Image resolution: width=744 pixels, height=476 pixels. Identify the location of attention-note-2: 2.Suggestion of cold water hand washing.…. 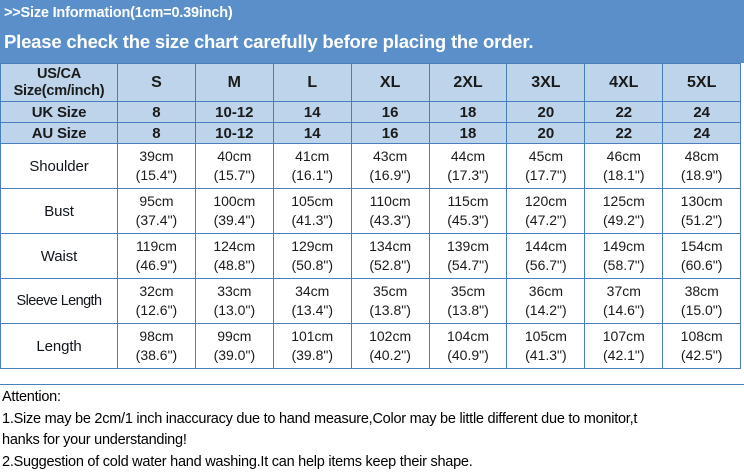
(237, 461).